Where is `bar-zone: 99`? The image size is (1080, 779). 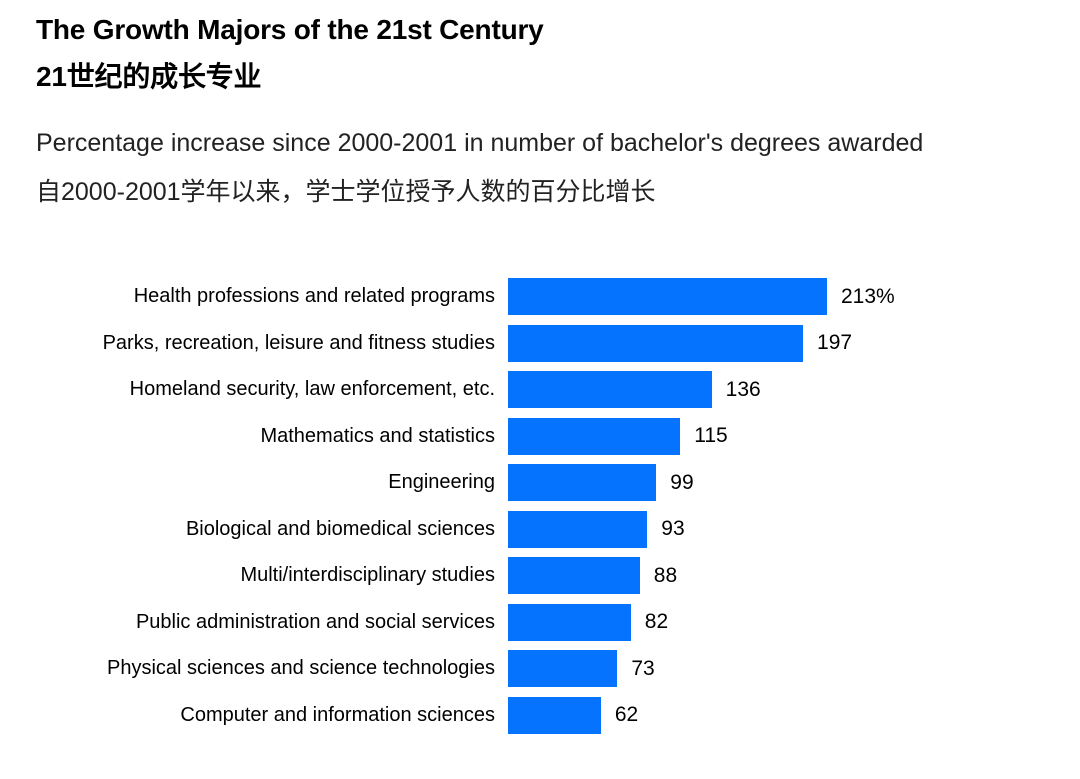
bar-zone: 99 is located at coordinates (774, 483).